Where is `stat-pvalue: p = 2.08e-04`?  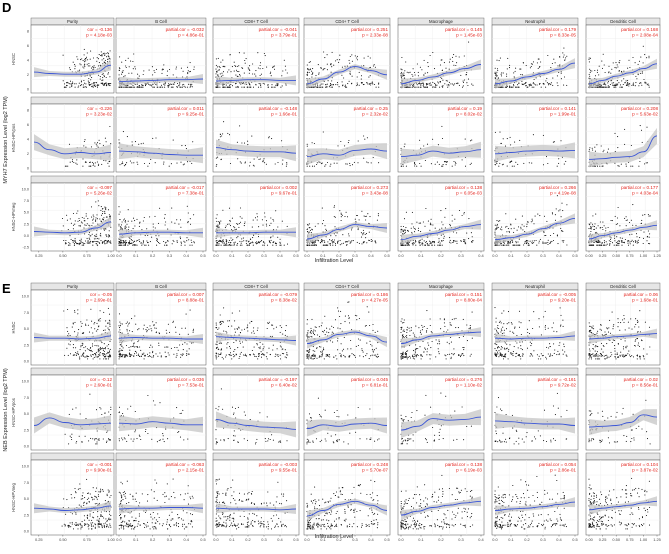
stat-pvalue: p = 2.08e-04 is located at coordinates (645, 35).